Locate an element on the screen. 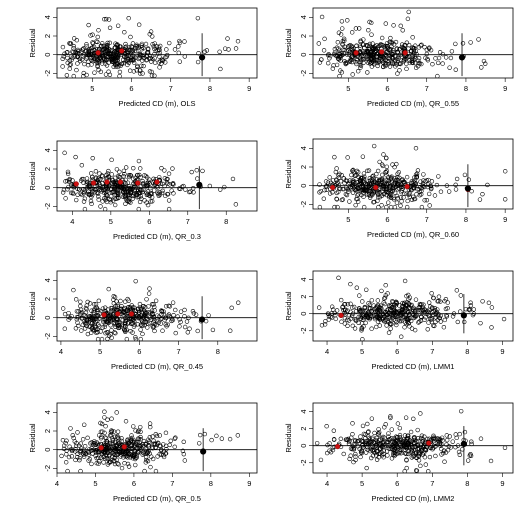  x-tick-label: 5 is located at coordinates (362, 351).